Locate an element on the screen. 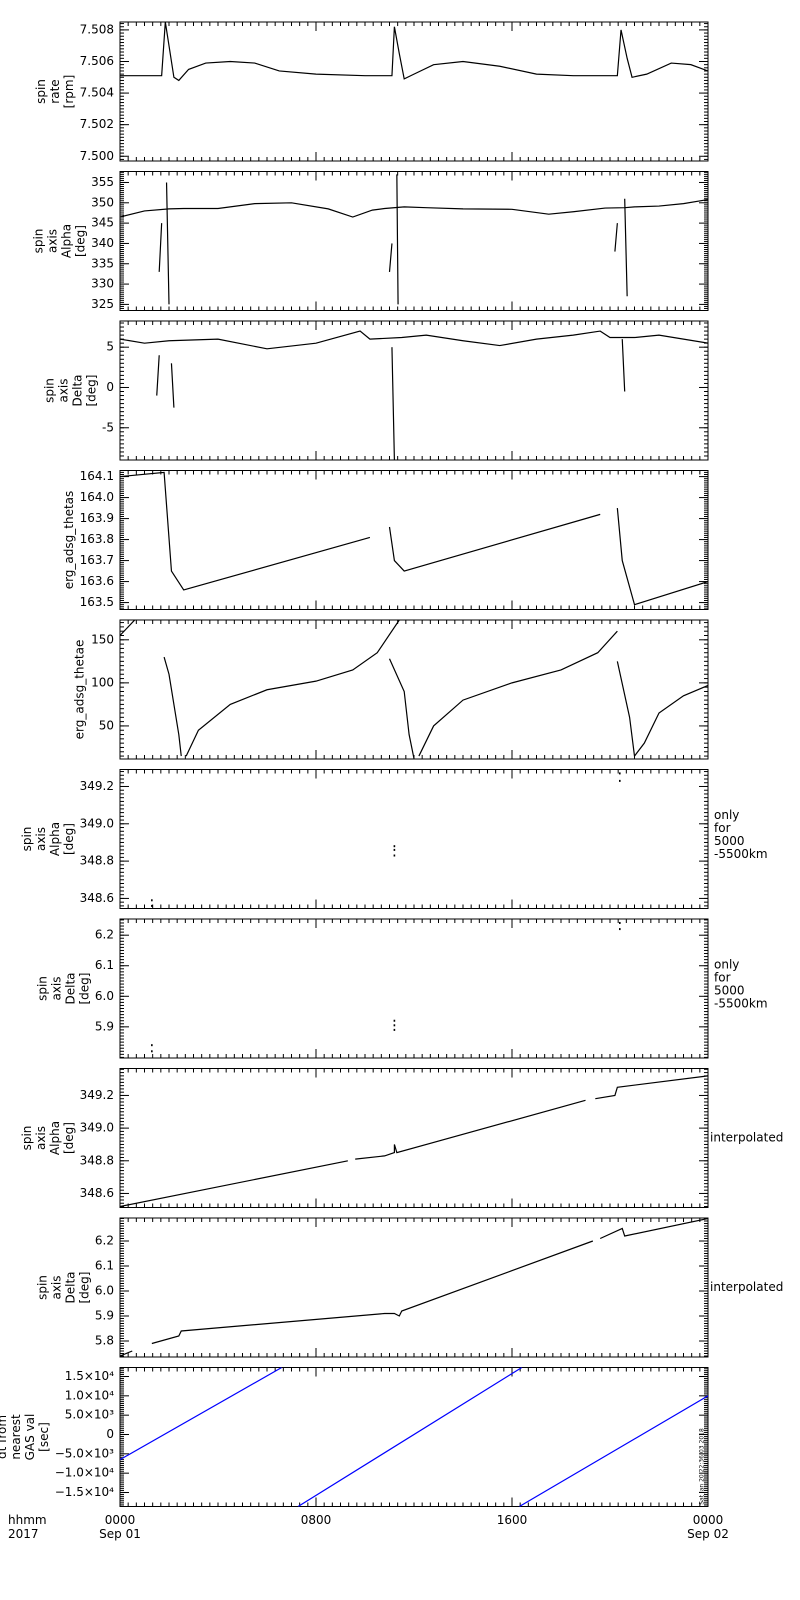 Image resolution: width=800 pixels, height=1600 pixels. y-tick-label: 163.8 is located at coordinates (97, 539).